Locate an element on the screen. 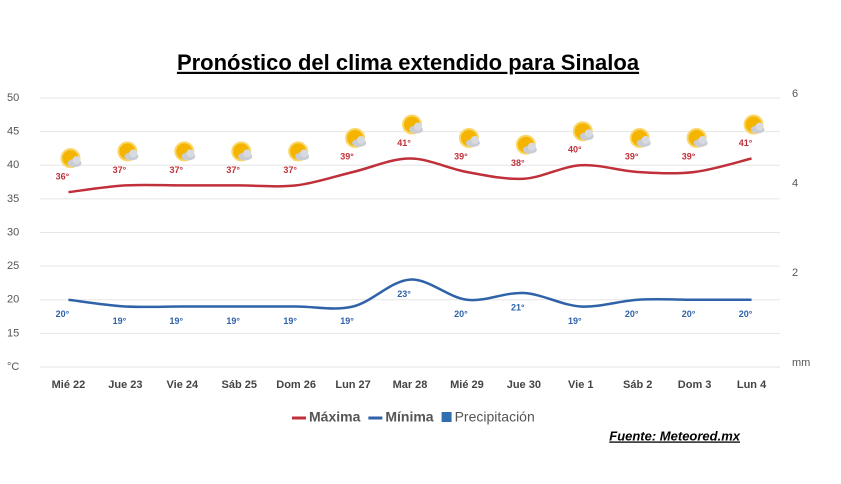 The image size is (841, 484). y-tick-label: 45 is located at coordinates (13, 132).